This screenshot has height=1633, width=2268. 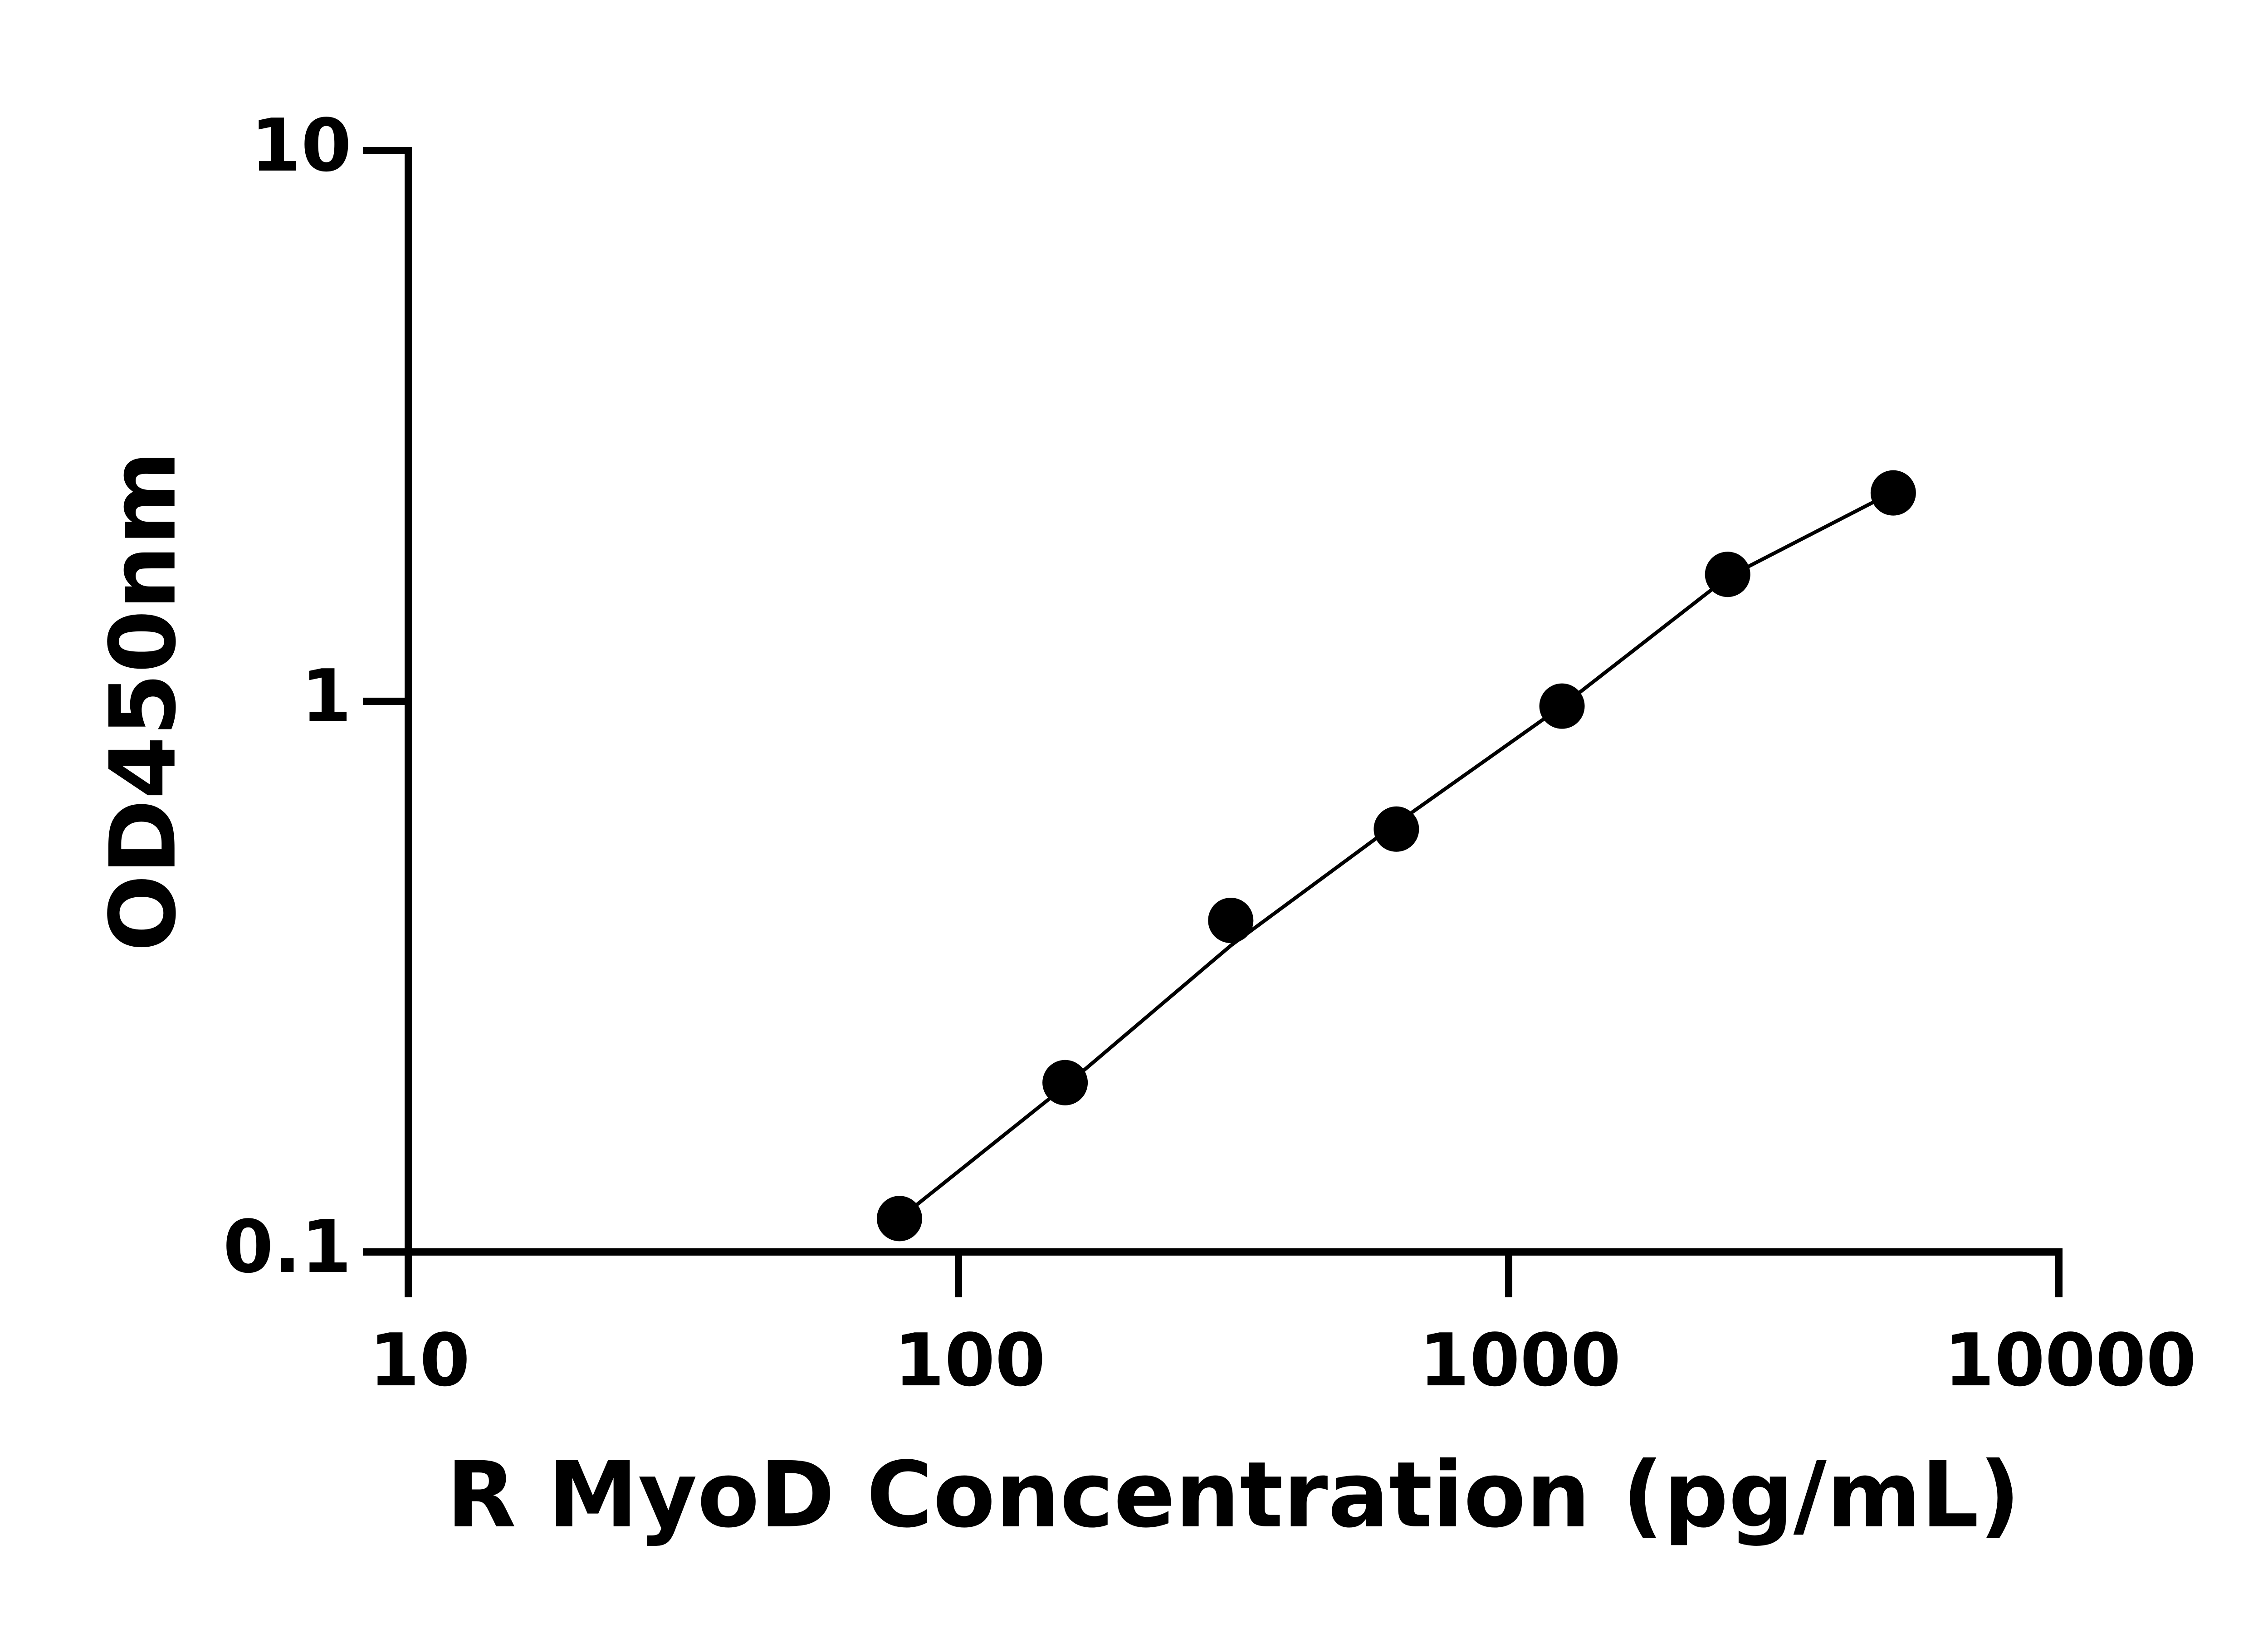 I want to click on y-tick-label: 0.1, so click(x=288, y=1246).